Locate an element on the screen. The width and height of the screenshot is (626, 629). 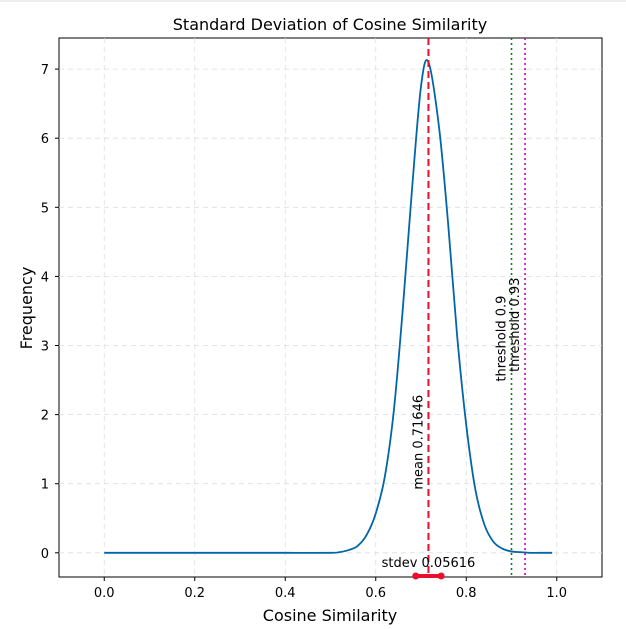
vline-label: threshold 0.9 is located at coordinates (502, 339).